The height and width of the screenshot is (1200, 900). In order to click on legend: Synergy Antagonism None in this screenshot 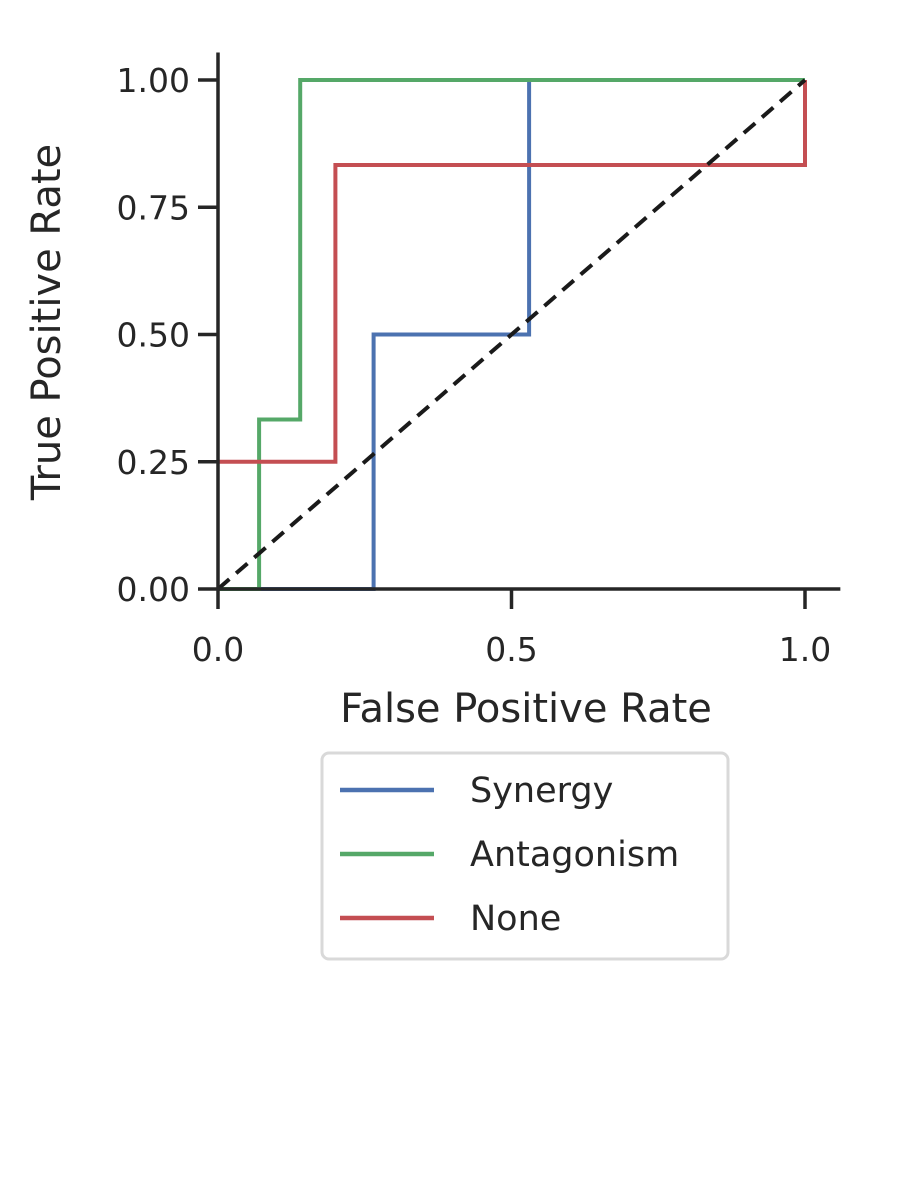, I will do `click(525, 856)`.